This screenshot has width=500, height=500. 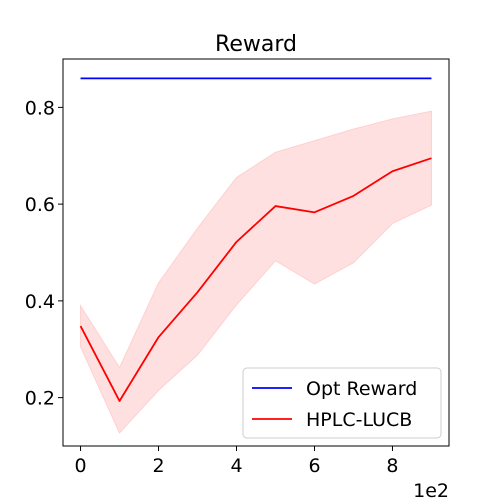 What do you see at coordinates (40, 302) in the screenshot?
I see `y-tick-label: 0.4` at bounding box center [40, 302].